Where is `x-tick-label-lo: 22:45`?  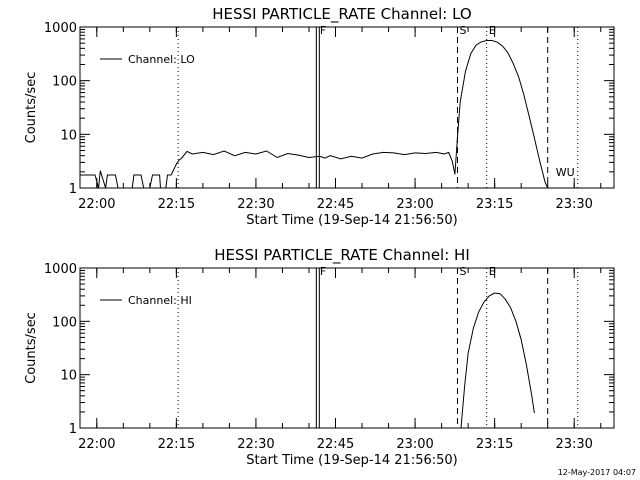
x-tick-label-lo: 22:45 is located at coordinates (335, 204).